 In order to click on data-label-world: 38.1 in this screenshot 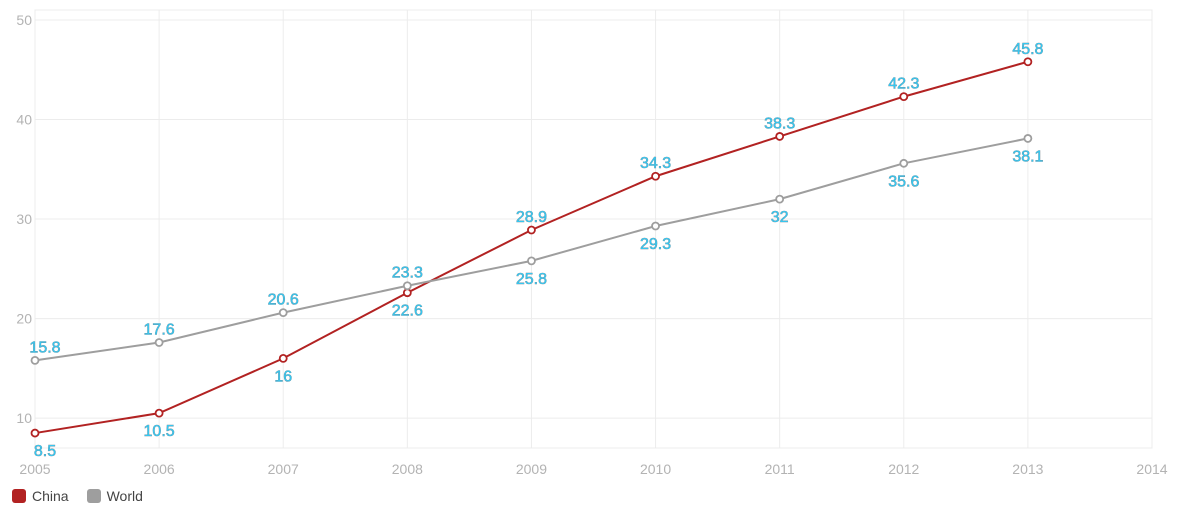, I will do `click(1027, 156)`.